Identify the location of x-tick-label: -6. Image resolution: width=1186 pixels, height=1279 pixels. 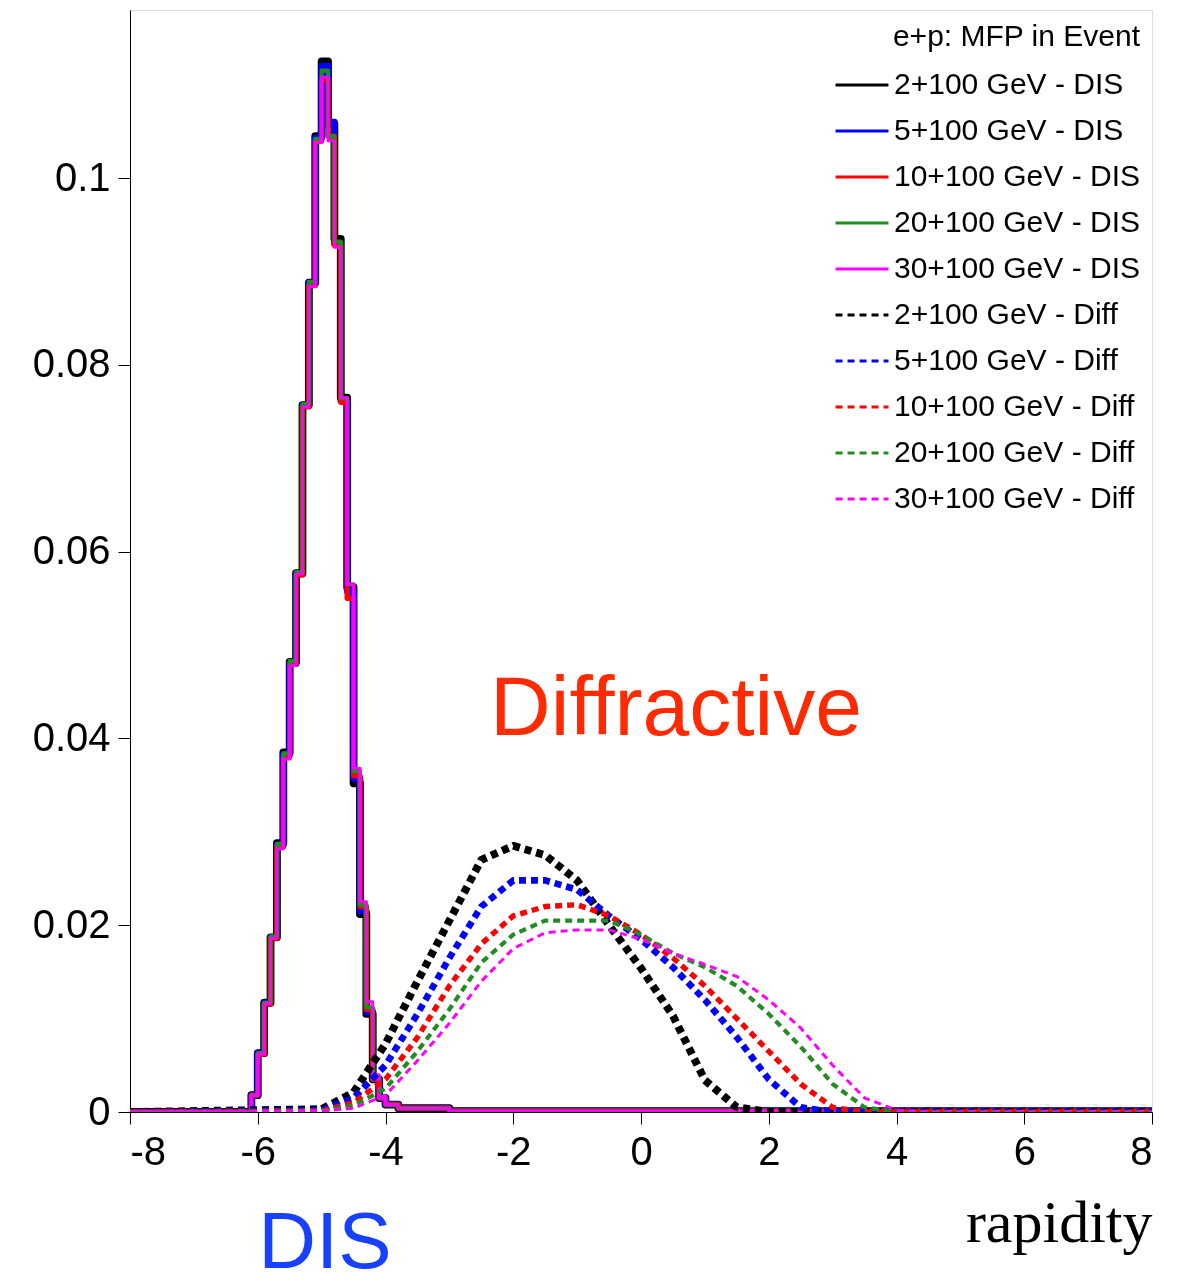
(258, 1150).